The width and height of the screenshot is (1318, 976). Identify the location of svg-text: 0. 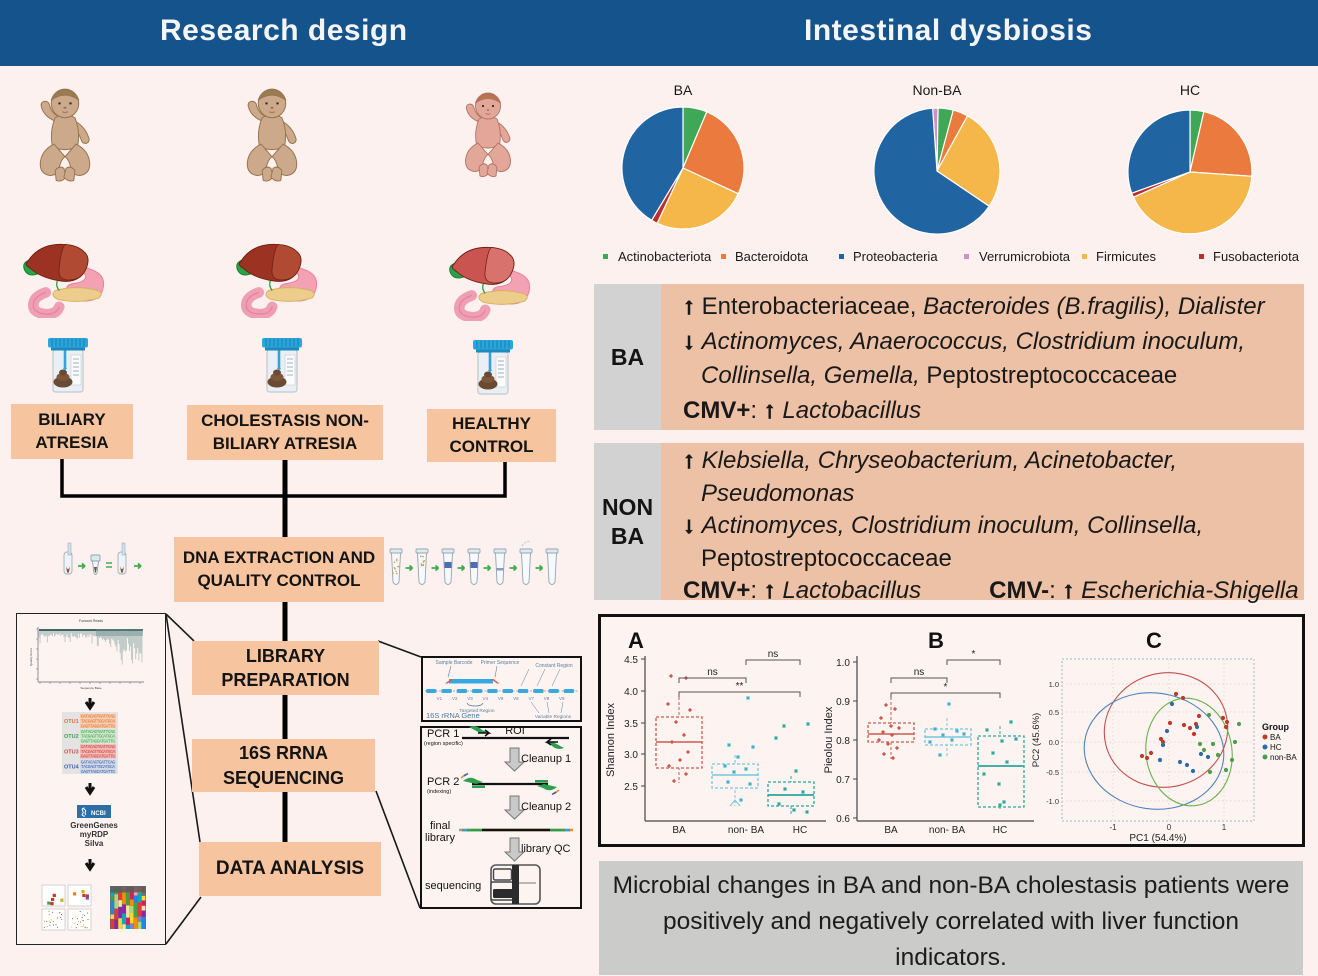
(1169, 827).